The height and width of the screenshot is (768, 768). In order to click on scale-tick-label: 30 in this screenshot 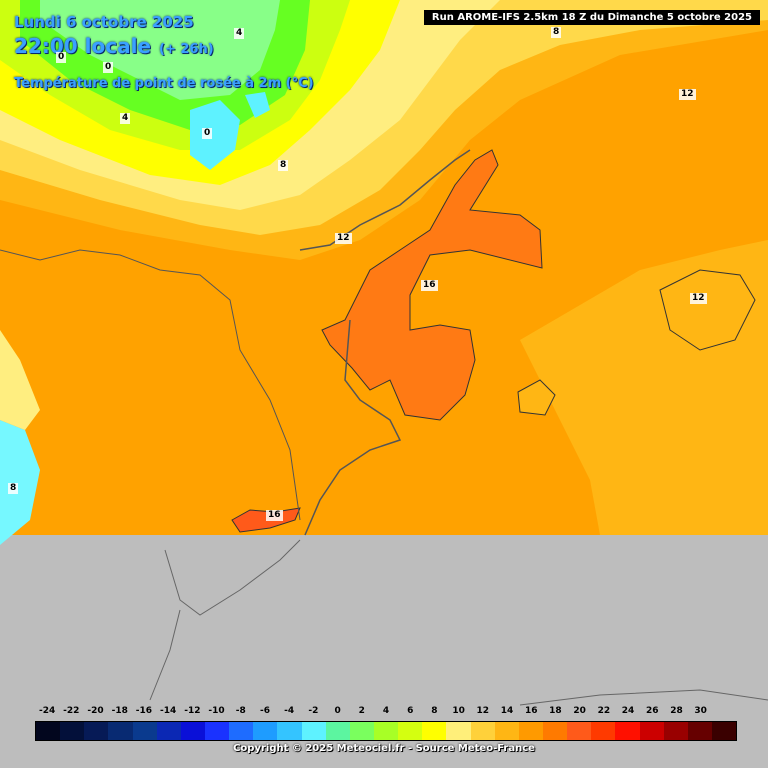, I will do `click(700, 711)`.